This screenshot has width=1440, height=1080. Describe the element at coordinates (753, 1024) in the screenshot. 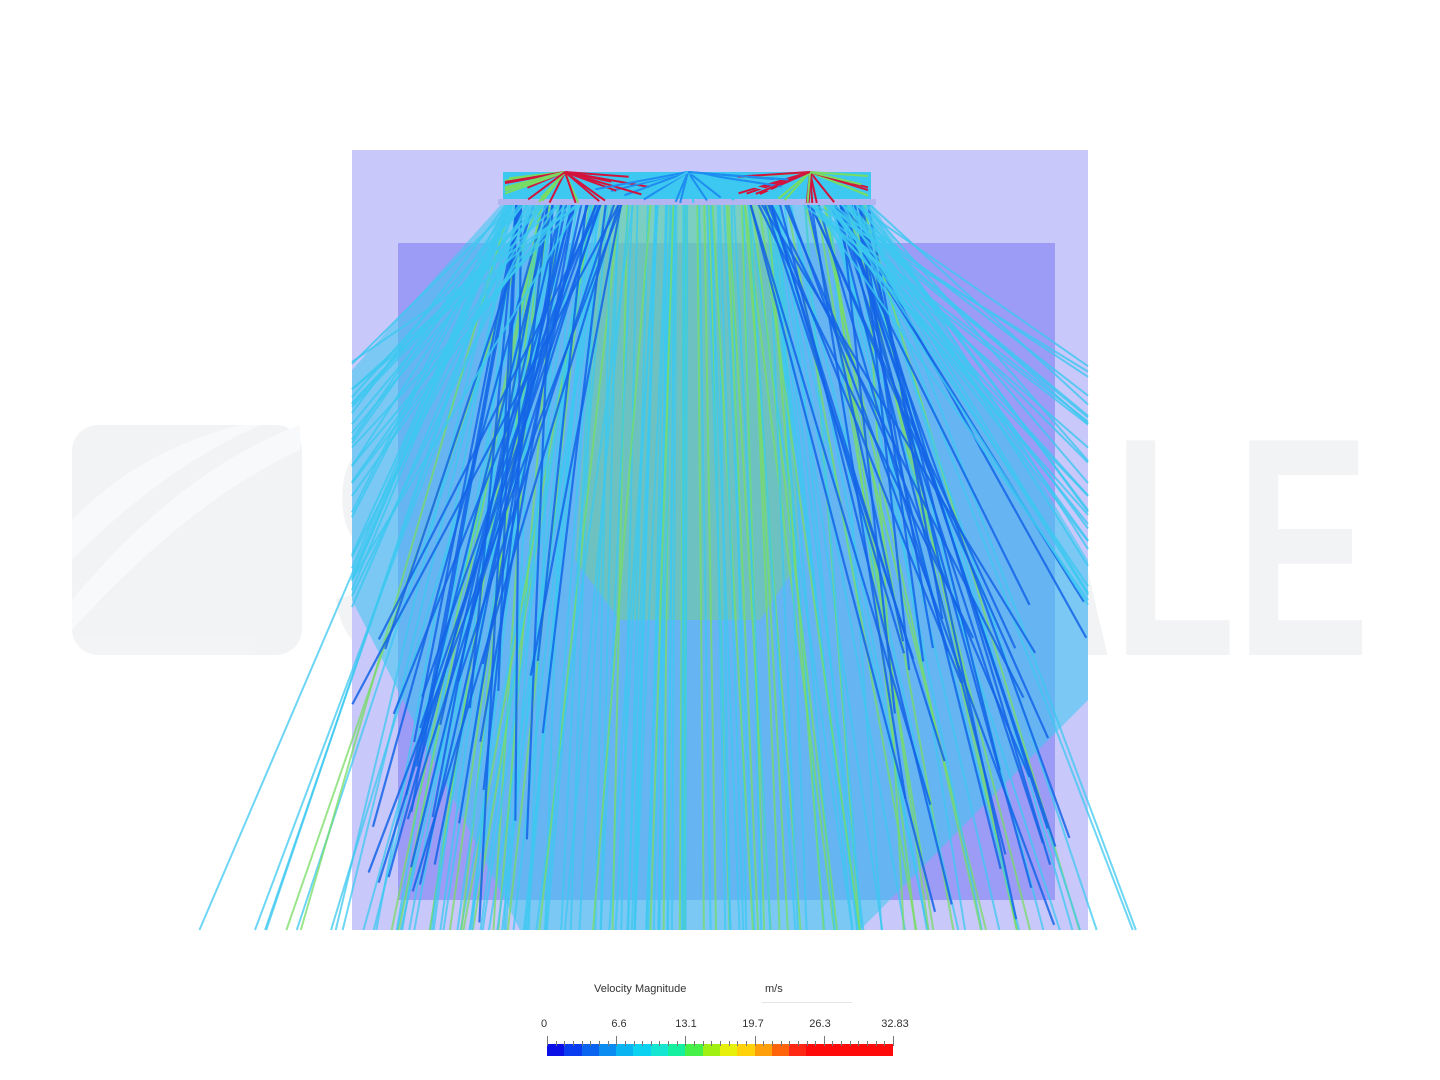

I see `legend-tick-label: 19.7` at that location.